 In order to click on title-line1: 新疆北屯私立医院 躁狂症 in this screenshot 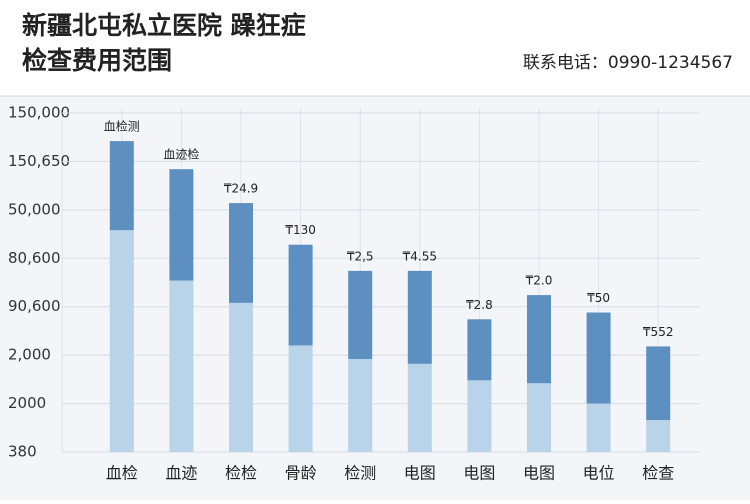, I will do `click(164, 25)`.